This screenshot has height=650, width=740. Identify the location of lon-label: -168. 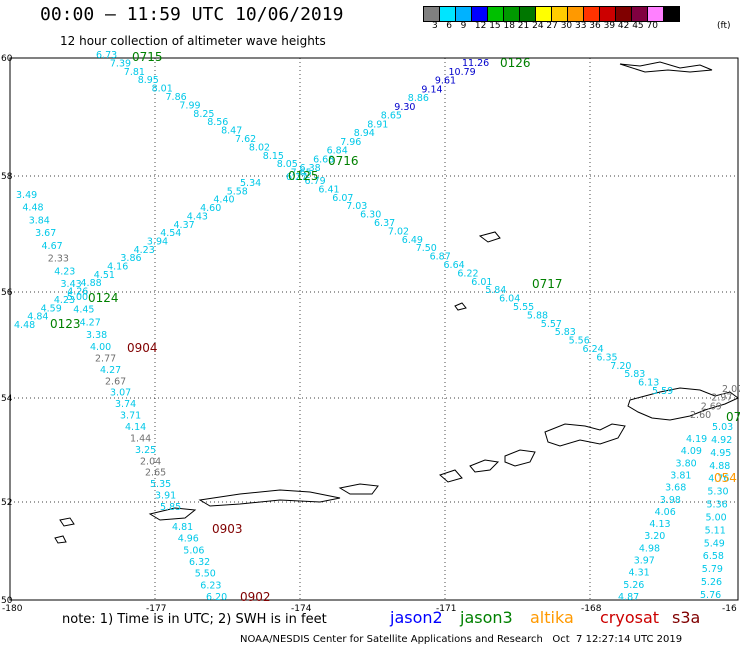
(591, 609).